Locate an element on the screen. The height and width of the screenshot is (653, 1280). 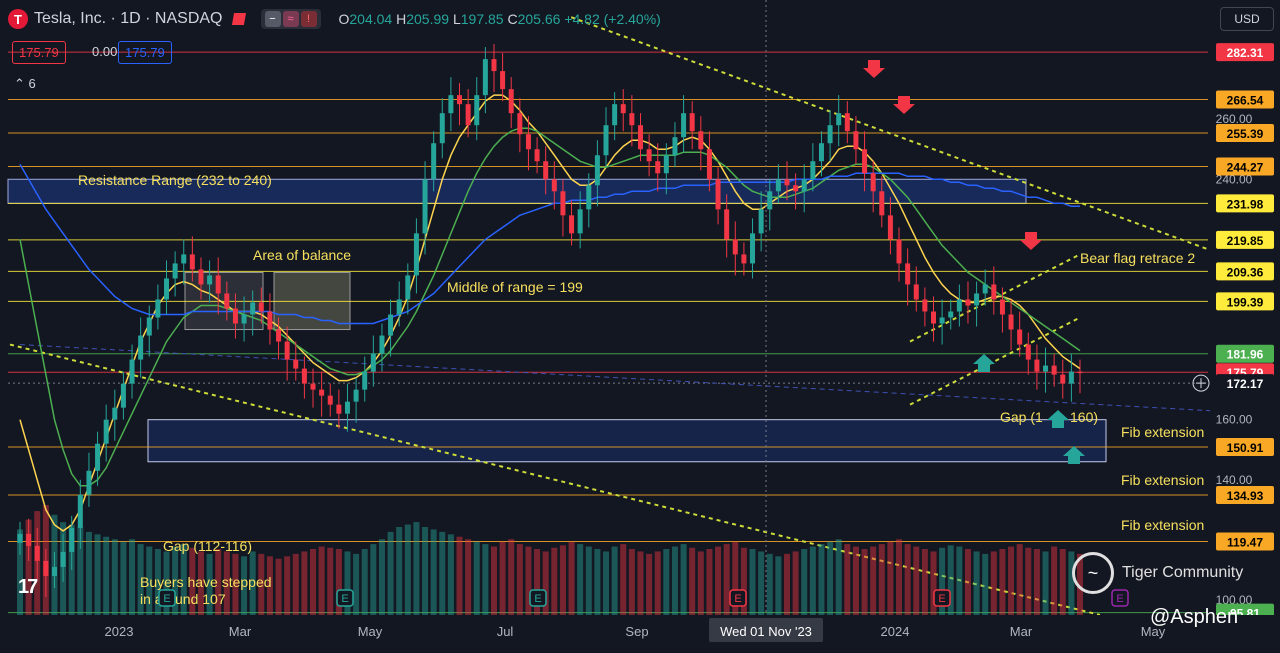
down-arrow-icon is located at coordinates (904, 105).